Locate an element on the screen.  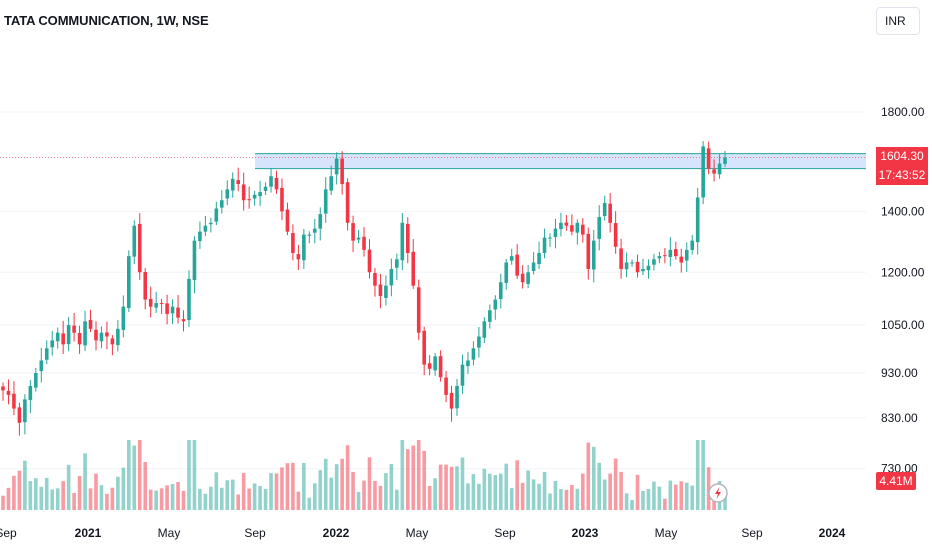
zone-rect is located at coordinates (560, 161).